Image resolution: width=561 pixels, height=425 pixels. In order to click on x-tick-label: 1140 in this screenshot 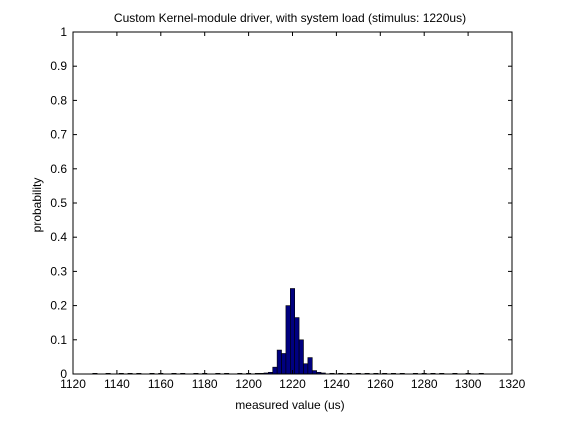, I will do `click(117, 384)`.